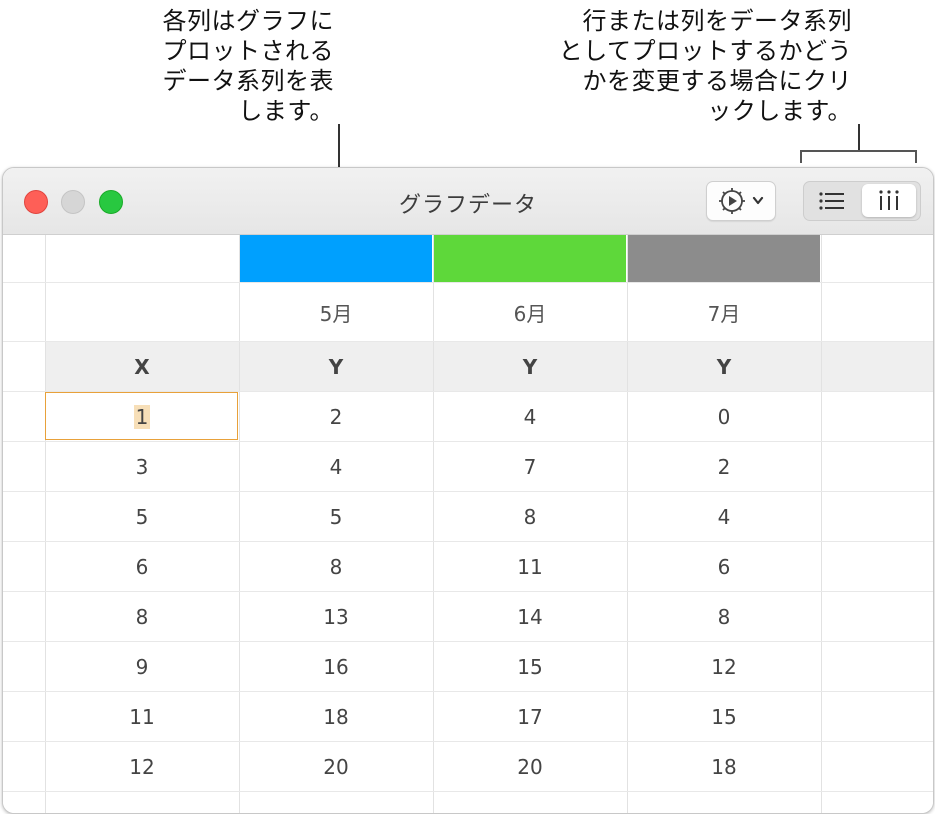  What do you see at coordinates (705, 51) in the screenshot?
I see `callout-right-line: としてプロットするかどう` at bounding box center [705, 51].